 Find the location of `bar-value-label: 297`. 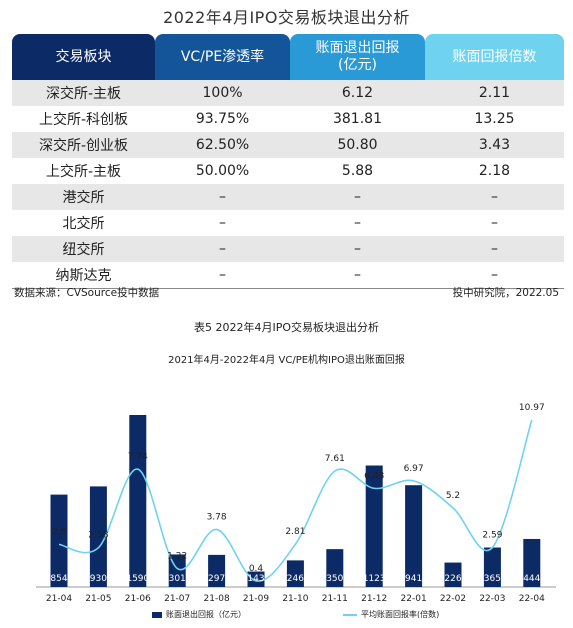

bar-value-label: 297 is located at coordinates (216, 579).